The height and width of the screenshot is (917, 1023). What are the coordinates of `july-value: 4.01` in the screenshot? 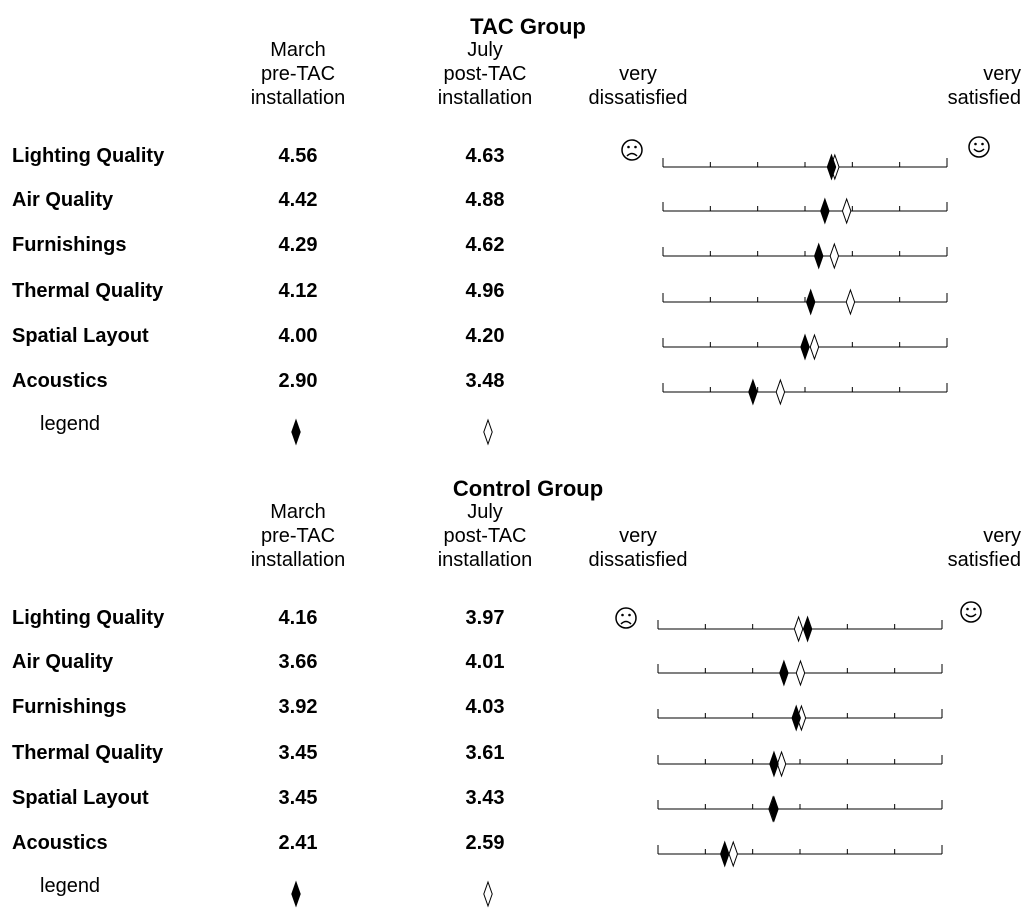 It's located at (485, 662).